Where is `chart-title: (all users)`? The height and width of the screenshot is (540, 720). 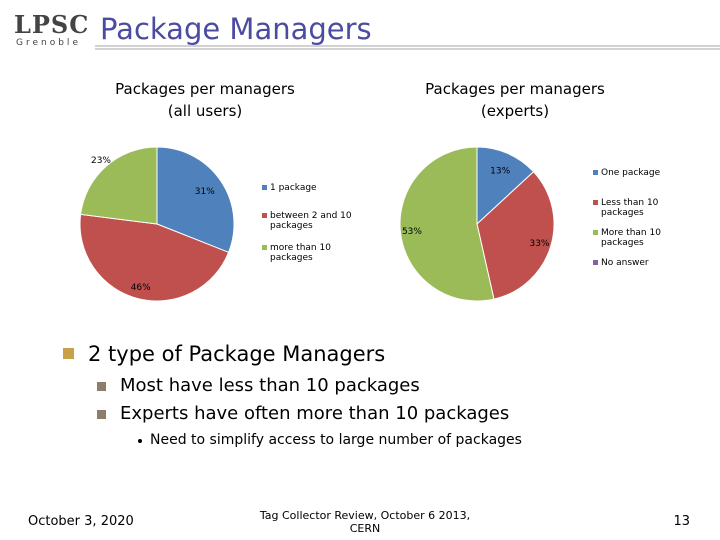
chart-title: (all users) is located at coordinates (205, 111).